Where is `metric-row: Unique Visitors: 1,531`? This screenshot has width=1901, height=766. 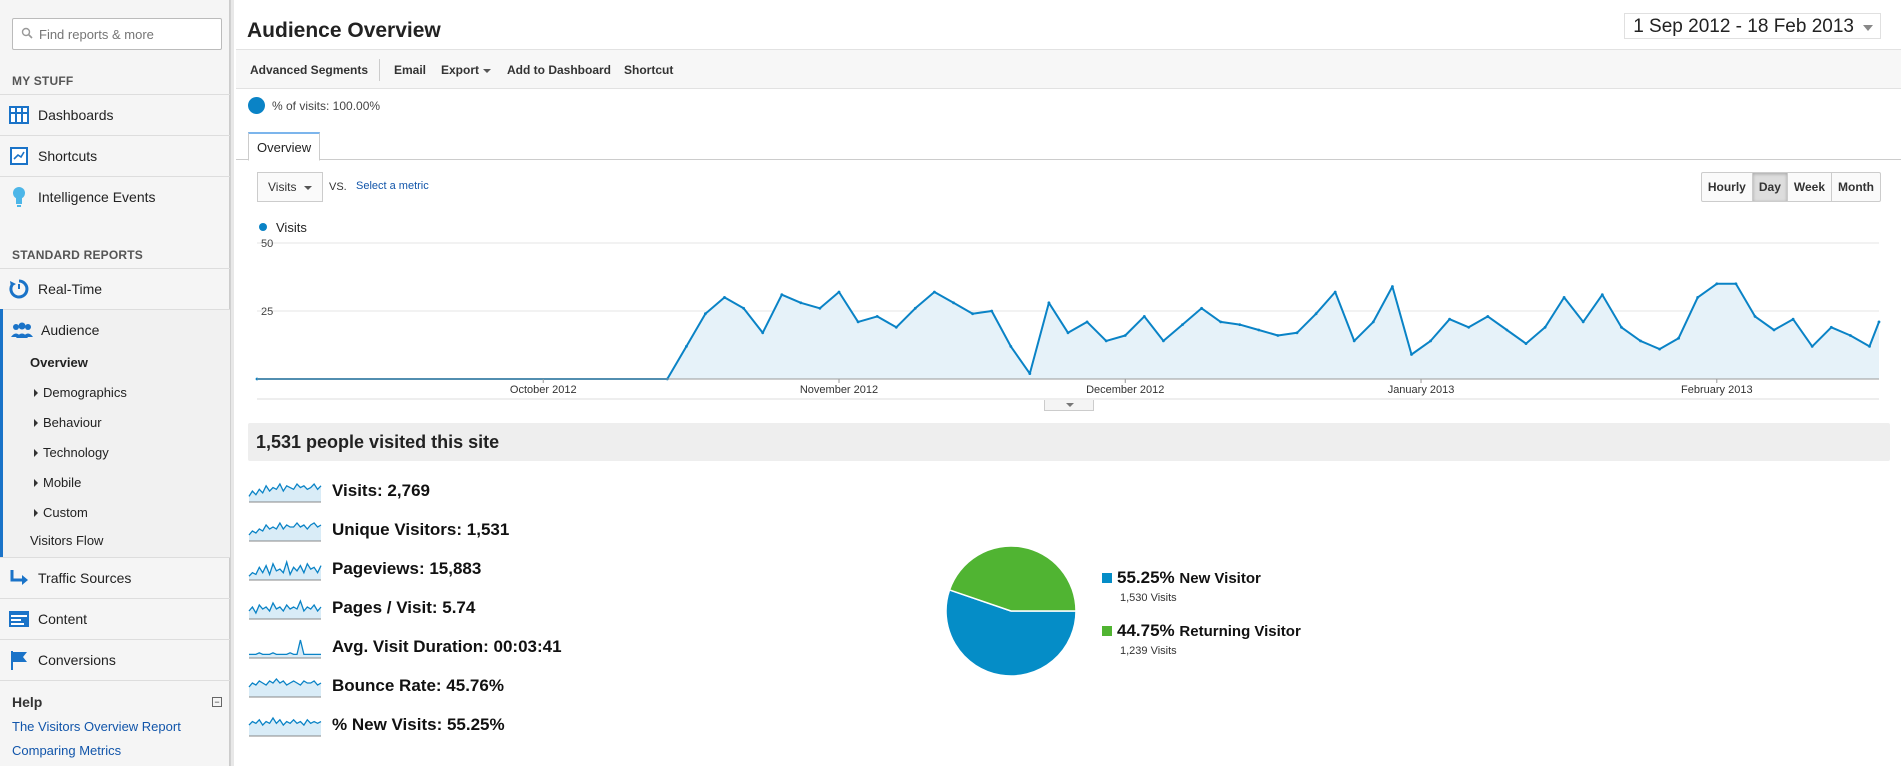
metric-row: Unique Visitors: 1,531 is located at coordinates (378, 530).